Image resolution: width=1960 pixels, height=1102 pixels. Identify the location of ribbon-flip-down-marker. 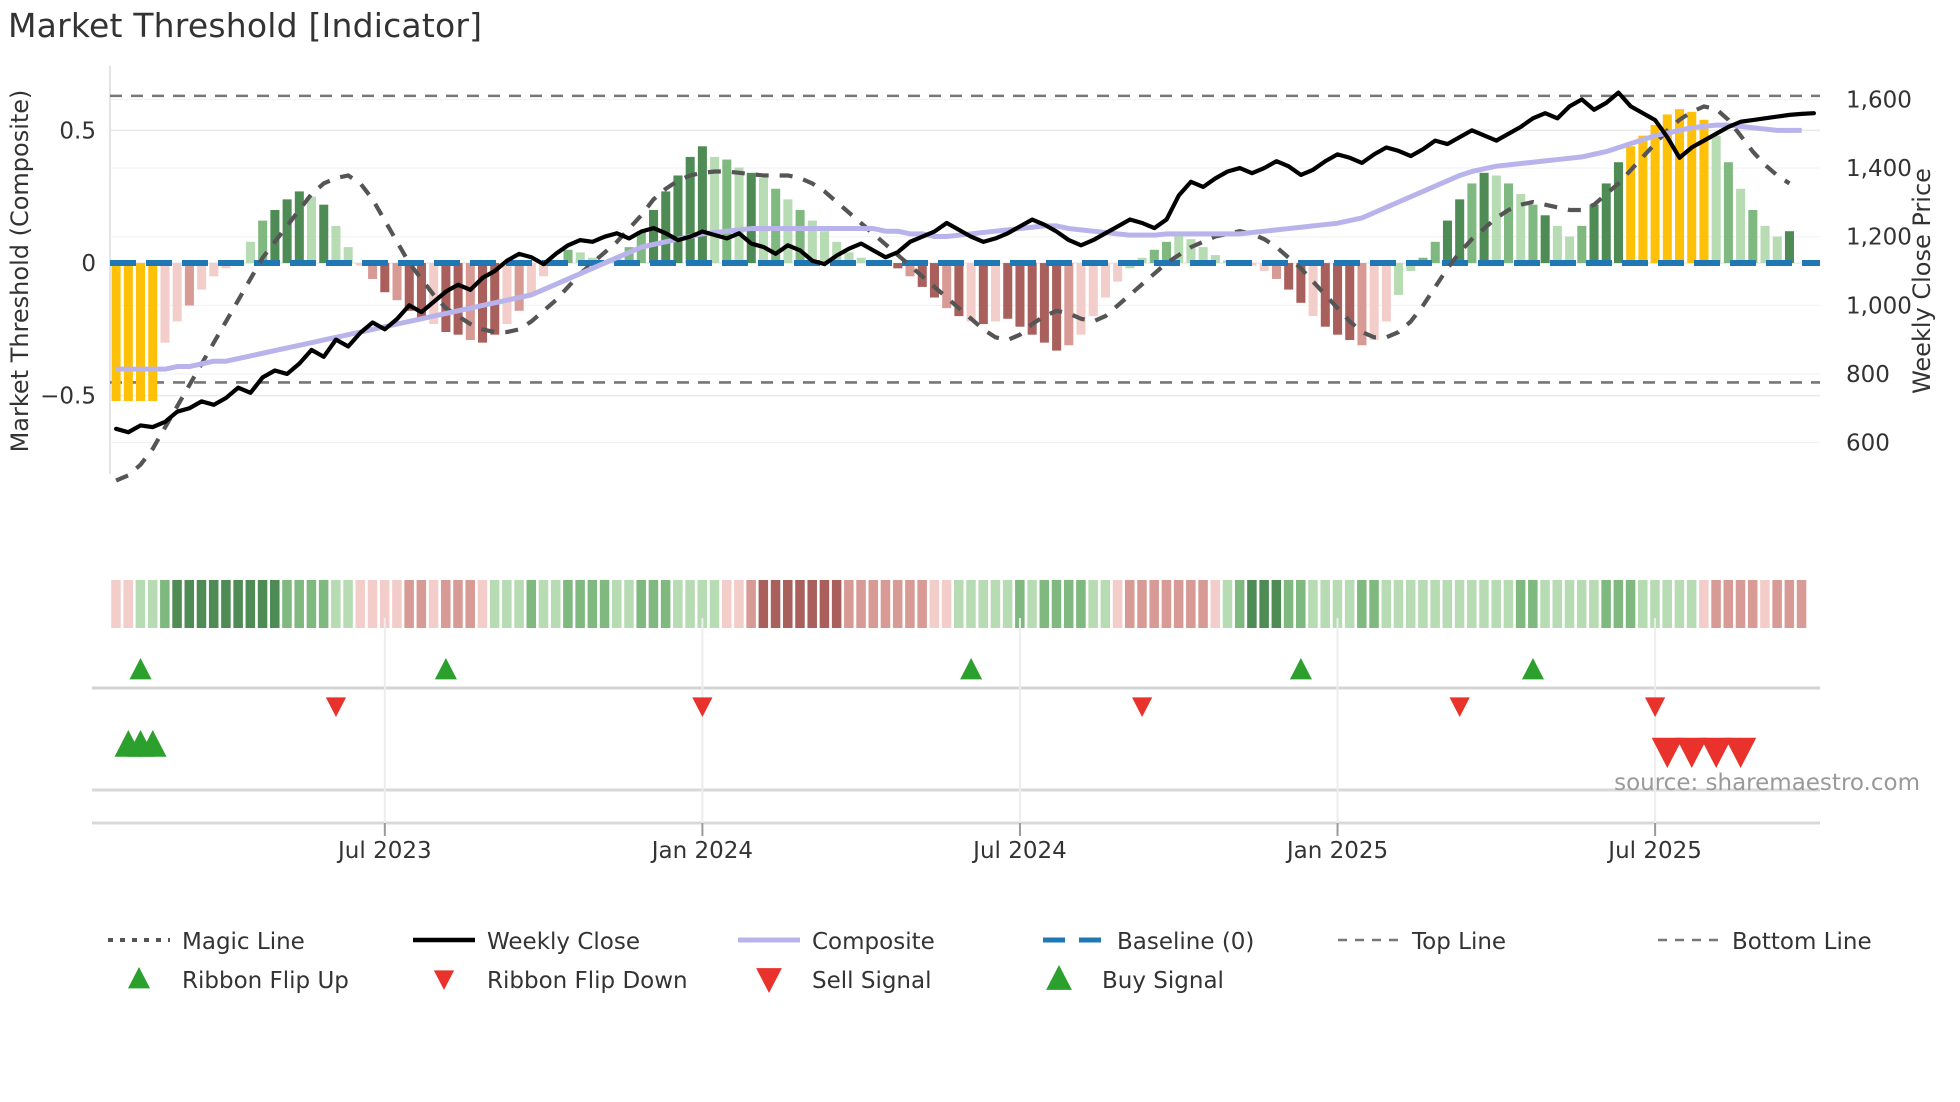
(1142, 707).